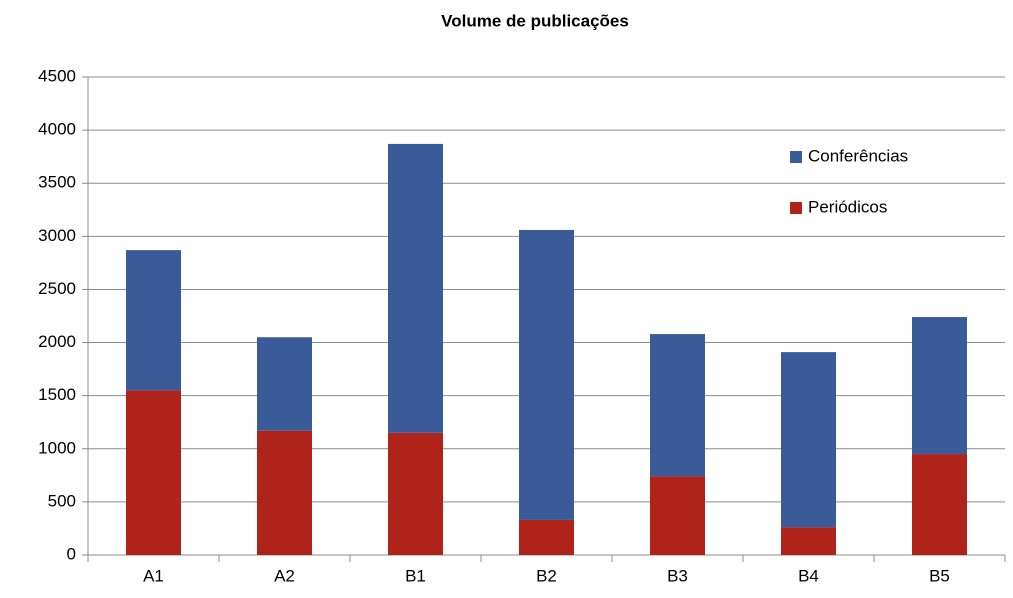 The width and height of the screenshot is (1013, 598). Describe the element at coordinates (71, 553) in the screenshot. I see `y-tick-label: 0` at that location.